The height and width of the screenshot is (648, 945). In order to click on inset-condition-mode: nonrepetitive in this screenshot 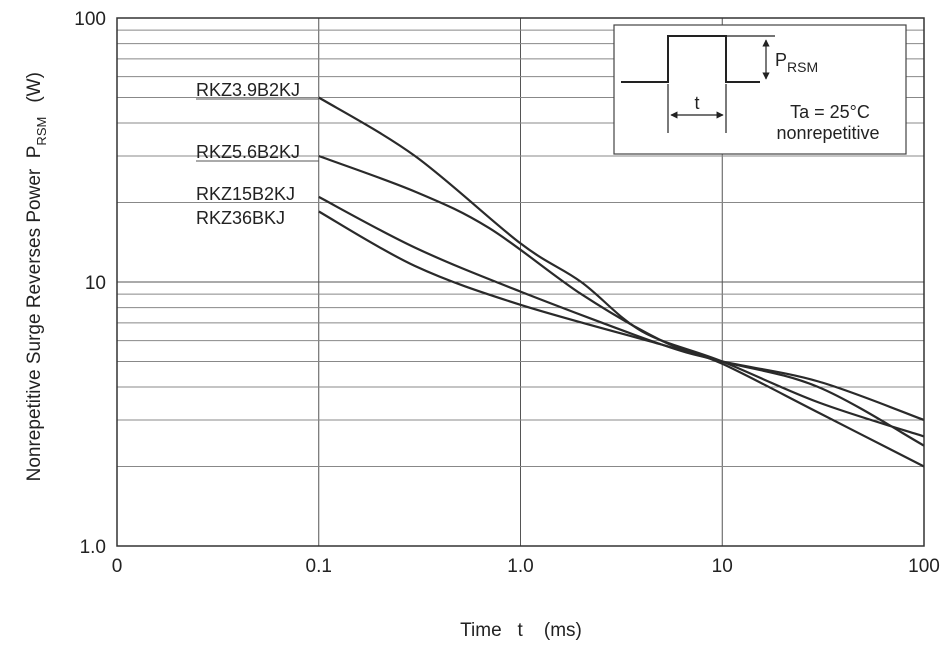, I will do `click(827, 133)`.